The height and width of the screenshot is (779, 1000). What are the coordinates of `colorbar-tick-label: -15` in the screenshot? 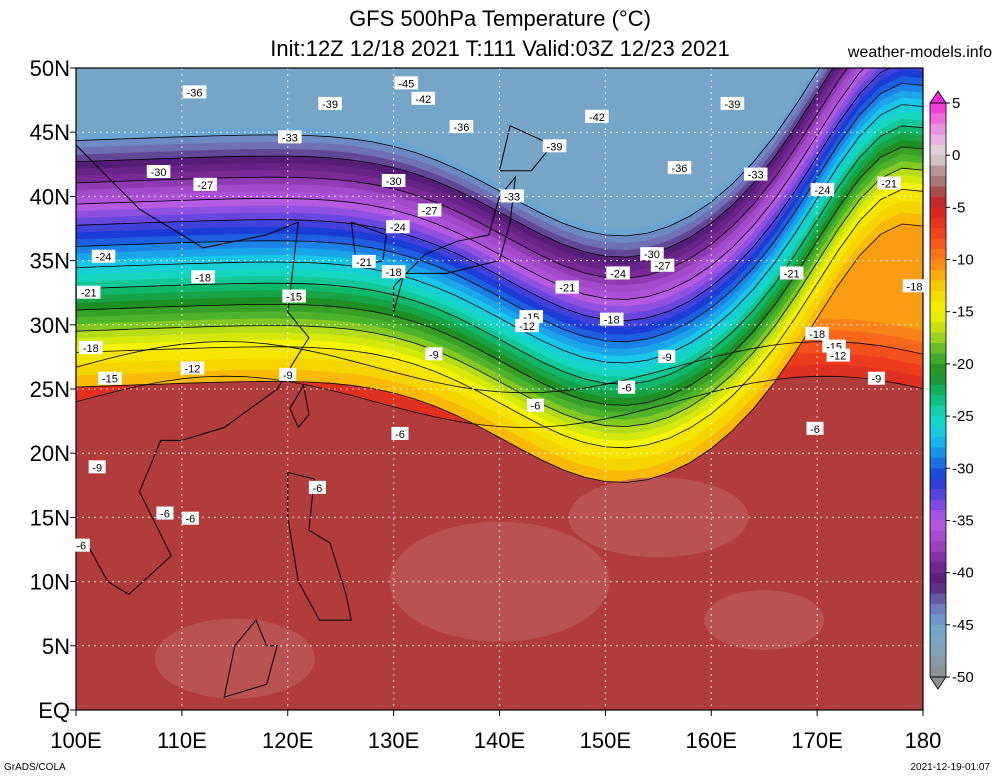 It's located at (963, 312).